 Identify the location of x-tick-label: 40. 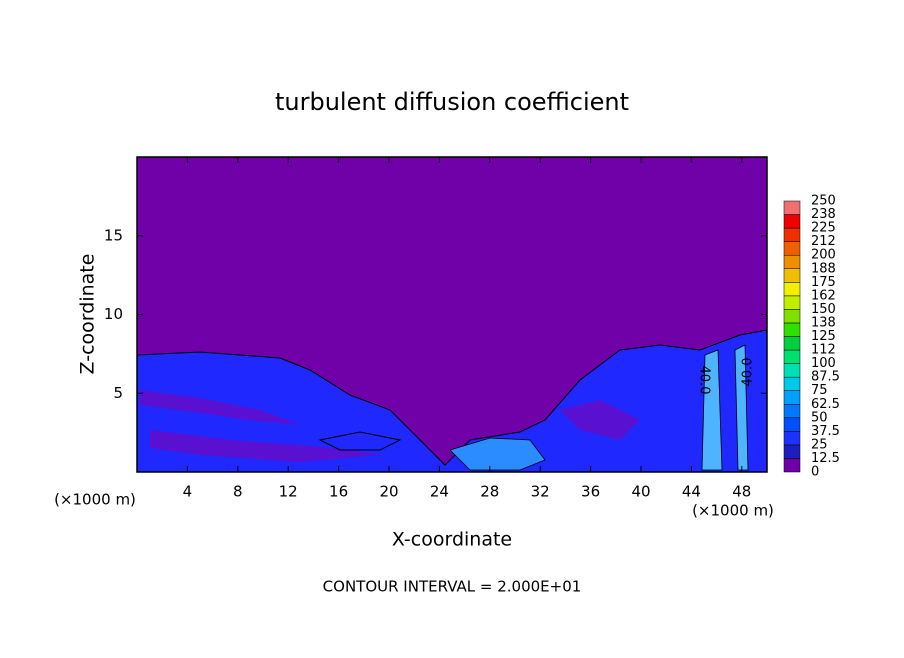
(640, 492).